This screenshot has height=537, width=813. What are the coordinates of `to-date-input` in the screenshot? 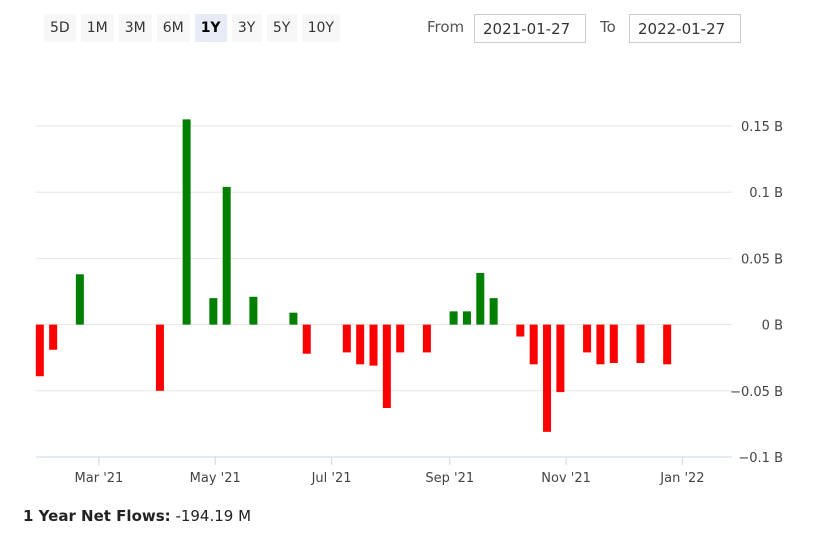 It's located at (685, 28).